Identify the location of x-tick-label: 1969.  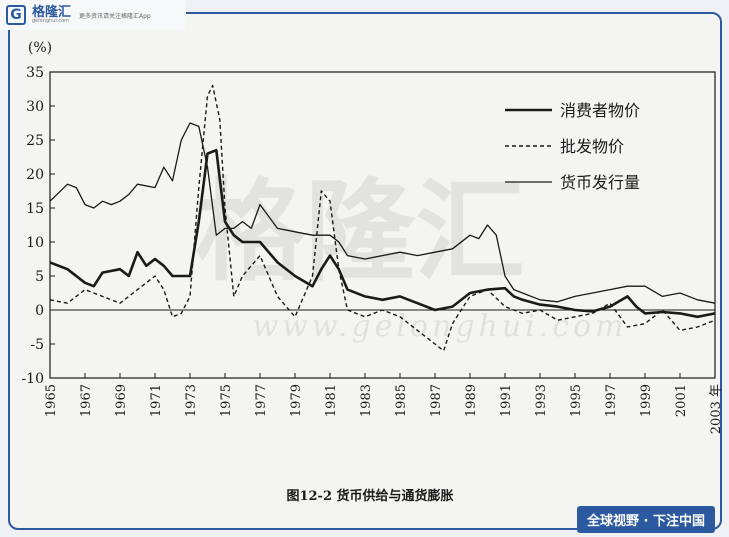
(121, 400).